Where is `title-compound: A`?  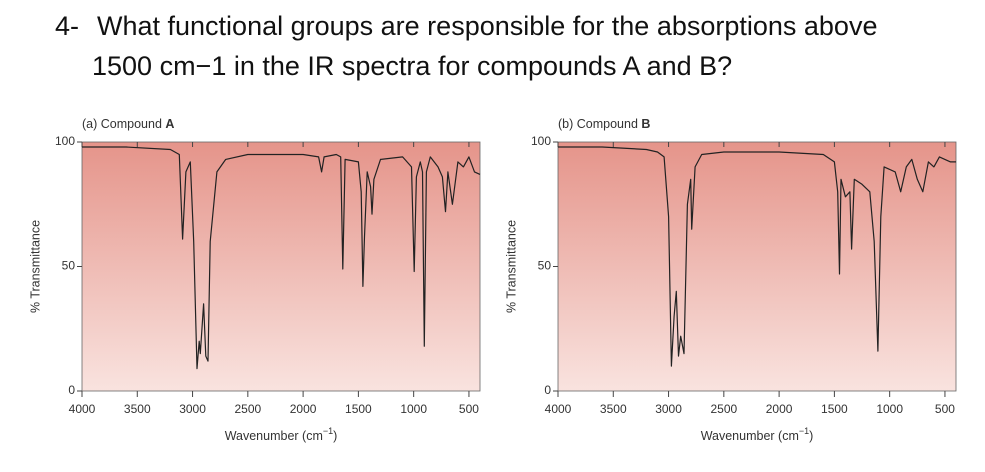 title-compound: A is located at coordinates (169, 124).